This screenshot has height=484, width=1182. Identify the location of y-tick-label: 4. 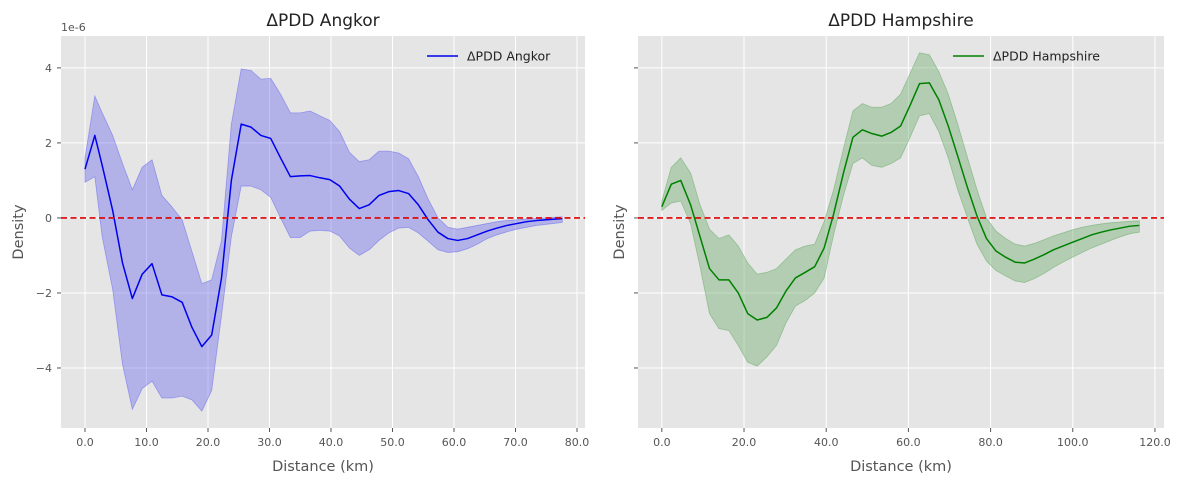
(48, 68).